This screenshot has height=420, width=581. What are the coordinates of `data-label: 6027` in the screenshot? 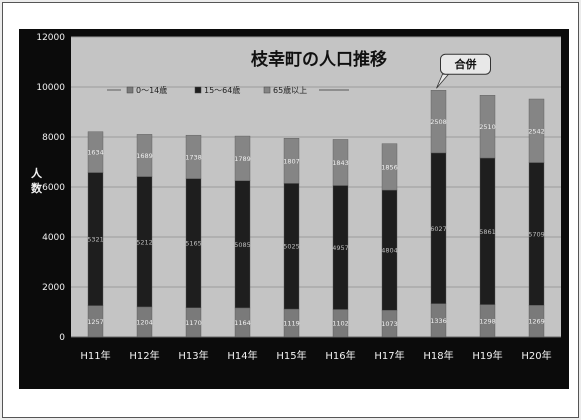 It's located at (438, 229).